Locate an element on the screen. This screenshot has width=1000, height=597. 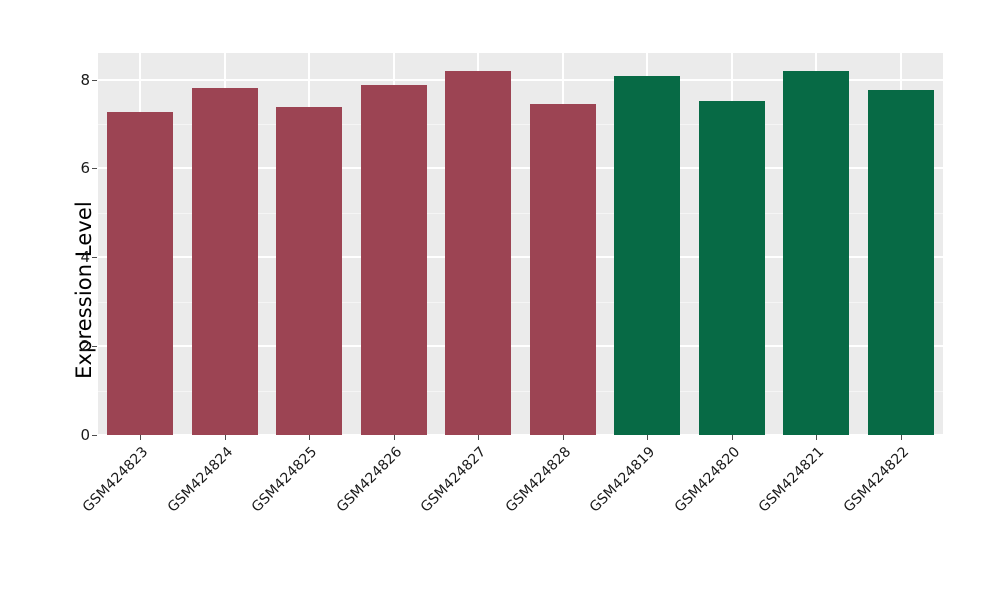
y-axis-tick-label: 8 is located at coordinates (85, 79).